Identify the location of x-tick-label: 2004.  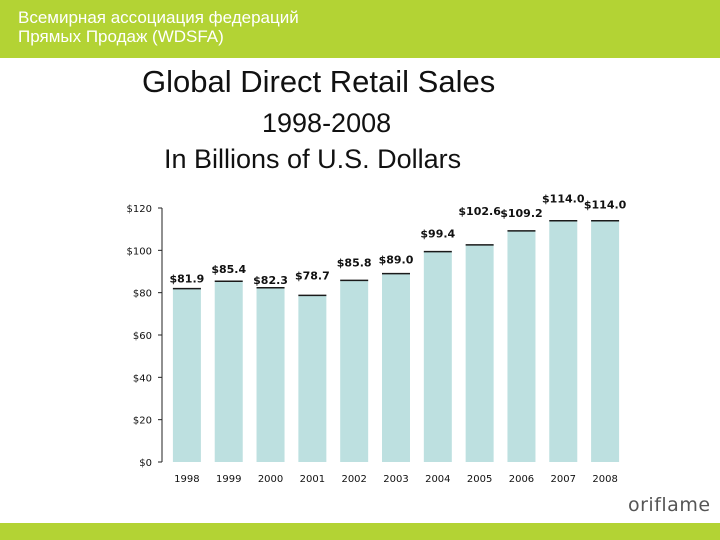
(437, 479).